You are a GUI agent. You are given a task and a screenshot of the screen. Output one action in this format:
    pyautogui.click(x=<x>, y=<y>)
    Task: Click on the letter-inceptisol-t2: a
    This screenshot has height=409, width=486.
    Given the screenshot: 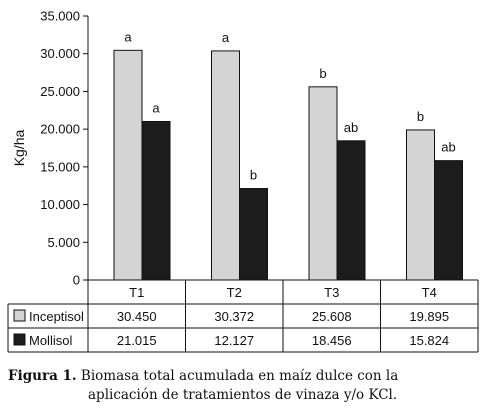 What is the action you would take?
    pyautogui.click(x=226, y=37)
    